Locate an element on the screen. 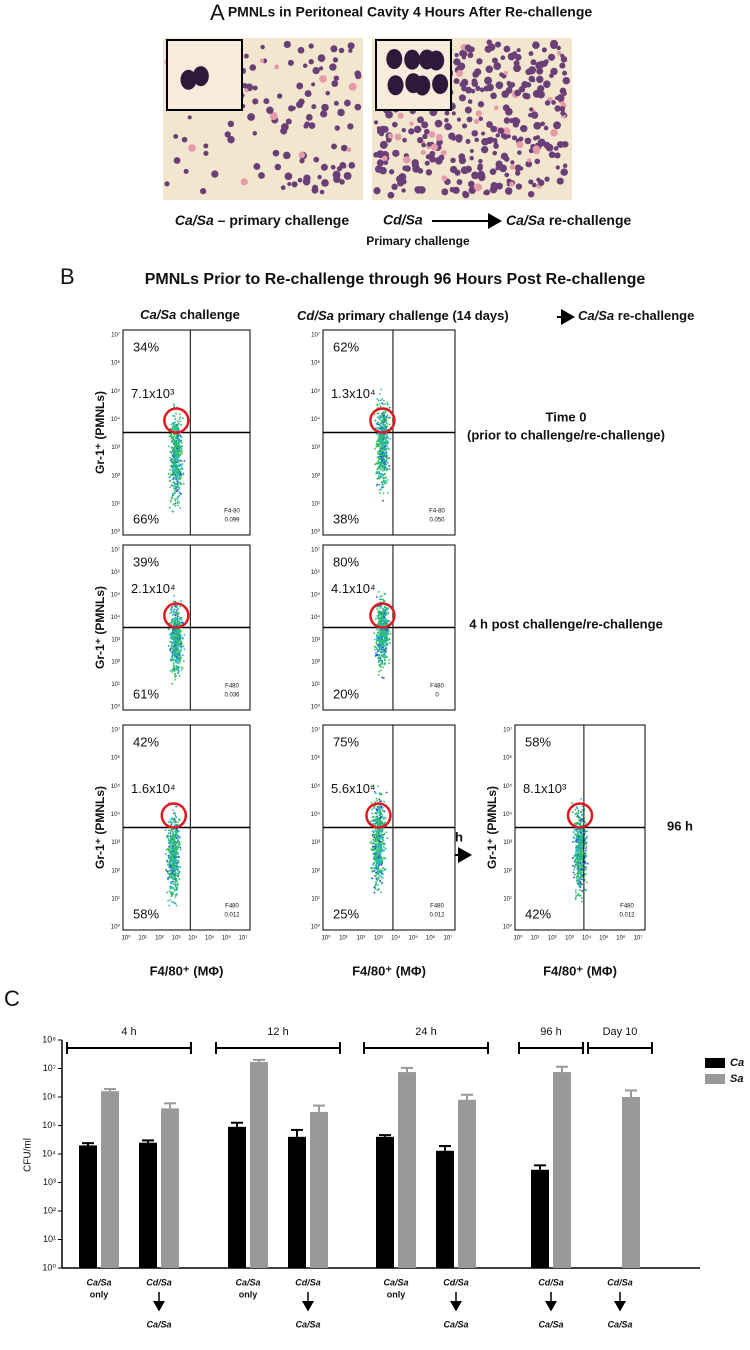 The width and height of the screenshot is (750, 1350). caption: Ca/Sa re-challenge is located at coordinates (569, 220).